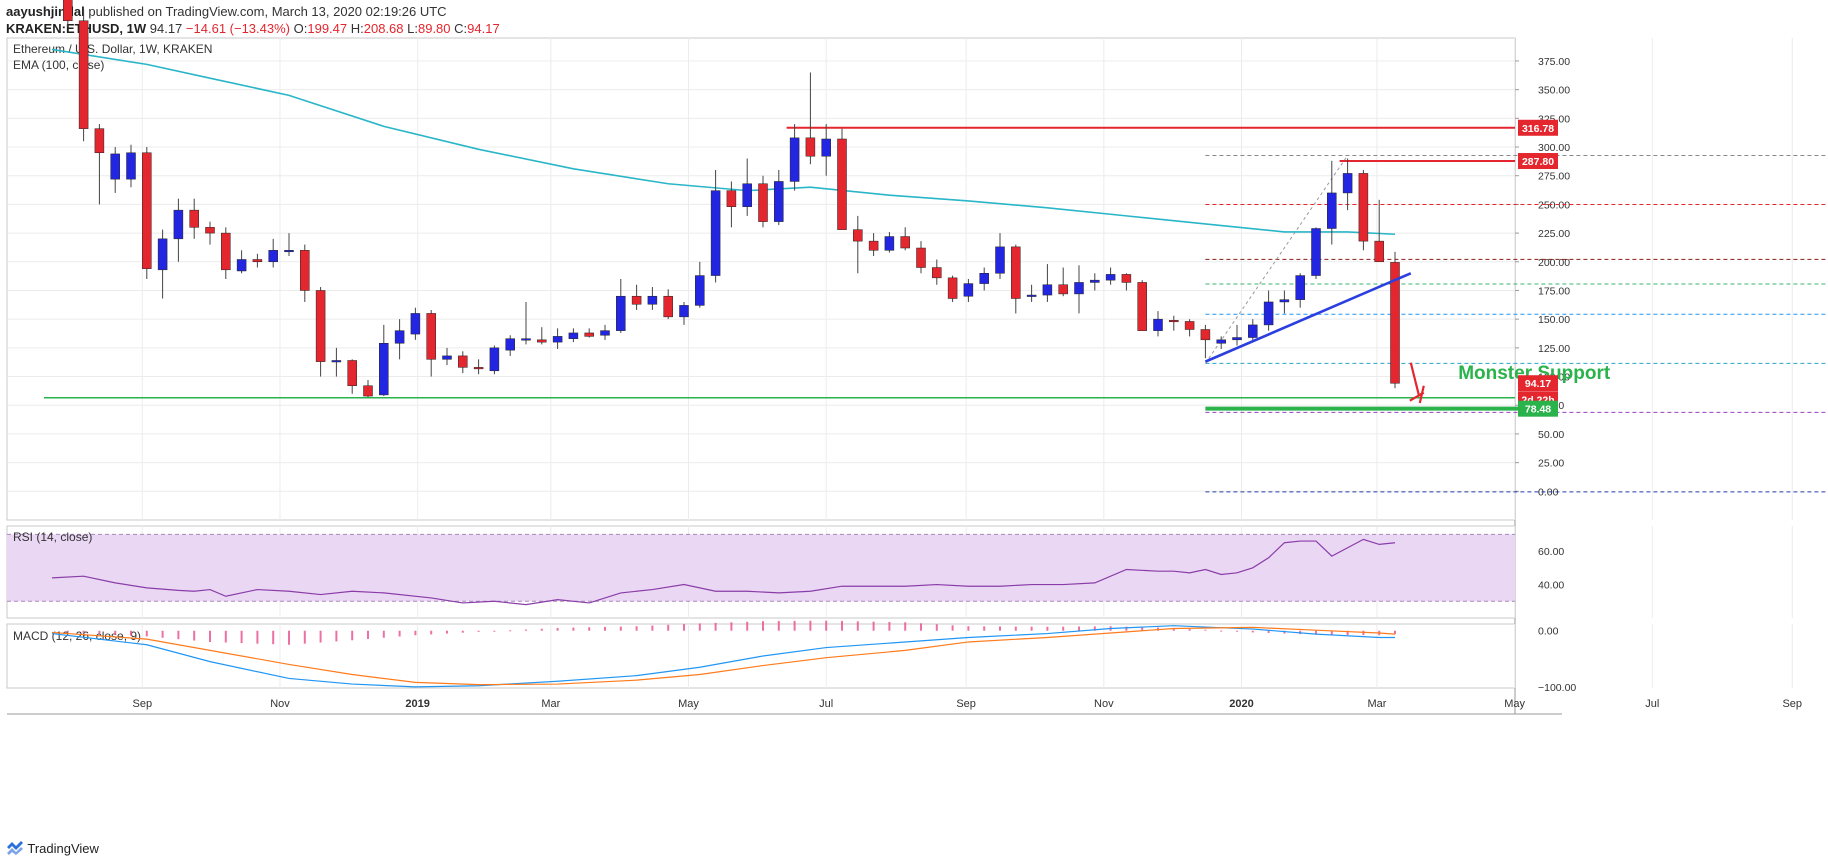  I want to click on signal-line, so click(723, 656).